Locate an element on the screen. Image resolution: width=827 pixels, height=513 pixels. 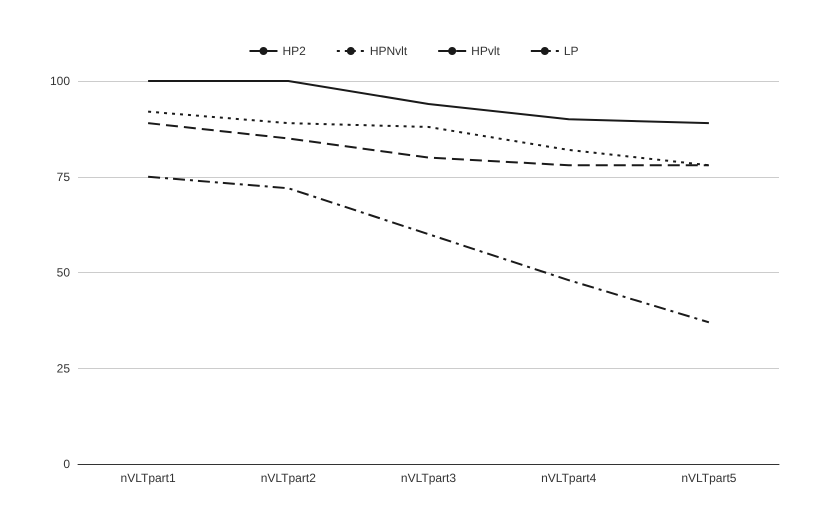
y-tick-label: 25 is located at coordinates (63, 368).